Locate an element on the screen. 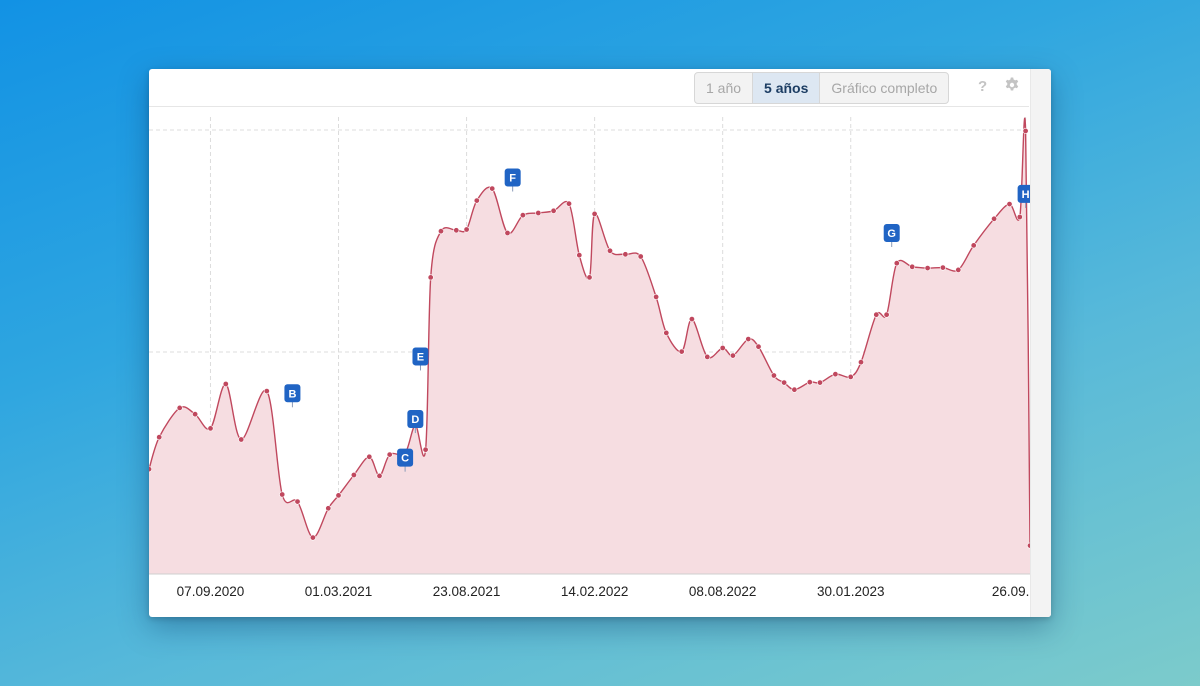  event-flag-e: E is located at coordinates (420, 359).